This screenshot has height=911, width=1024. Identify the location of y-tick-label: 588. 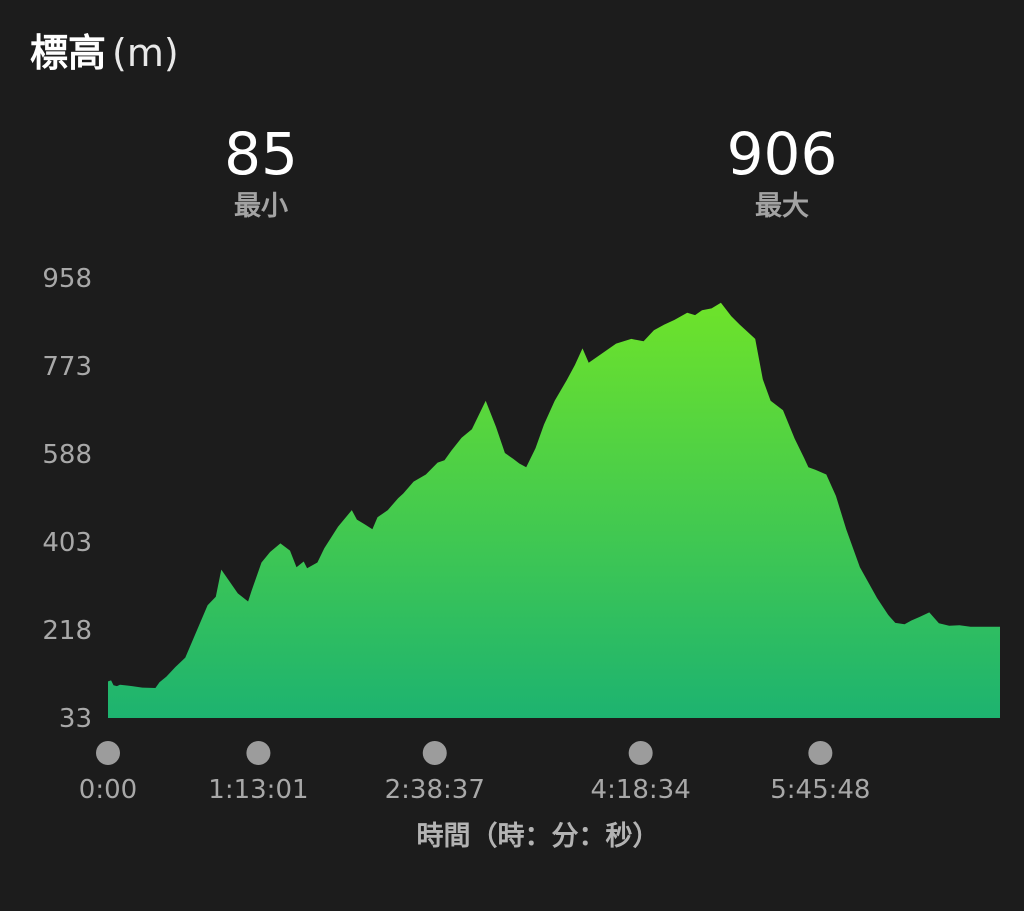
(67, 455).